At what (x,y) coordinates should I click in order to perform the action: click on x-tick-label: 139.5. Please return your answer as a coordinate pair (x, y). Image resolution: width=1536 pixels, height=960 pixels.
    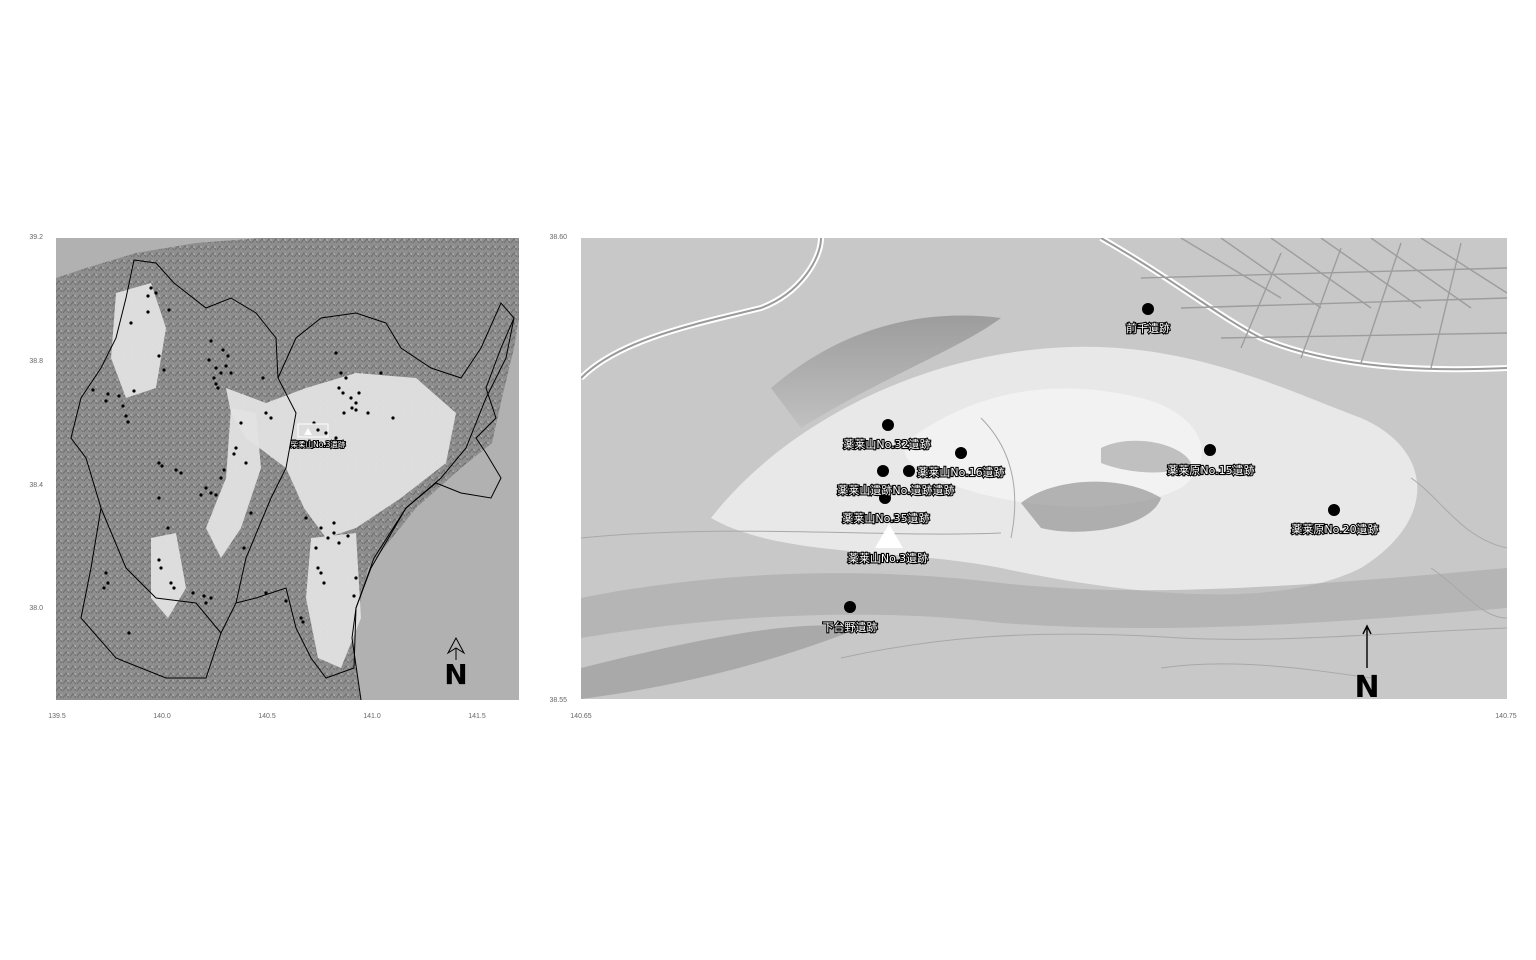
    Looking at the image, I should click on (57, 716).